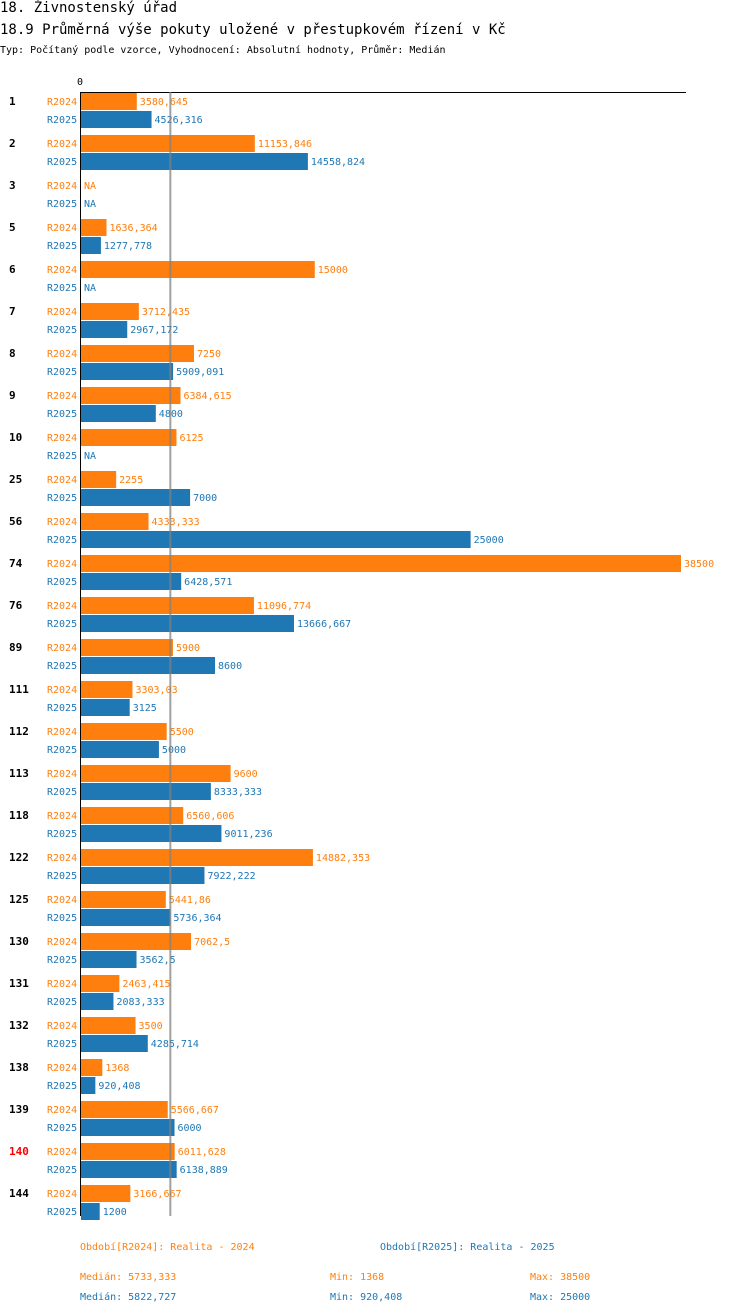 The image size is (750, 1316). What do you see at coordinates (202, 1152) in the screenshot?
I see `value-label: 6011,628` at bounding box center [202, 1152].